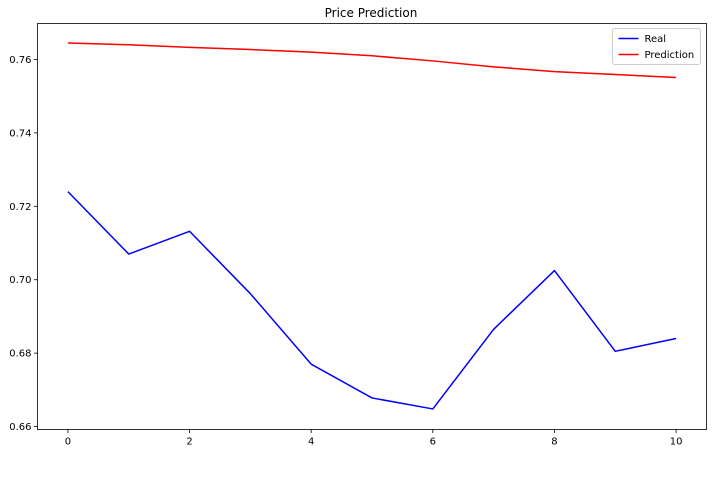  I want to click on chart-title: Price Prediction, so click(371, 13).